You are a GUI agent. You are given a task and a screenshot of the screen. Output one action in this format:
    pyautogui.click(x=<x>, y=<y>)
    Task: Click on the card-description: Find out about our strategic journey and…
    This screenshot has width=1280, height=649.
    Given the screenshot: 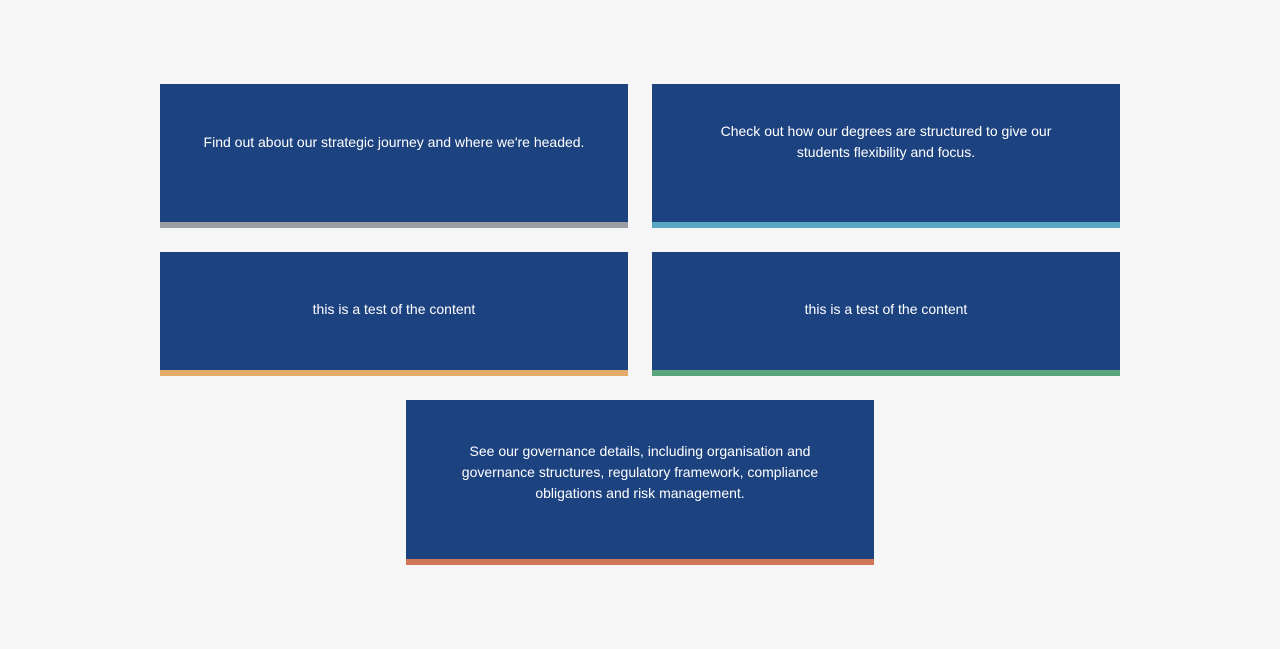 What is the action you would take?
    pyautogui.click(x=394, y=141)
    